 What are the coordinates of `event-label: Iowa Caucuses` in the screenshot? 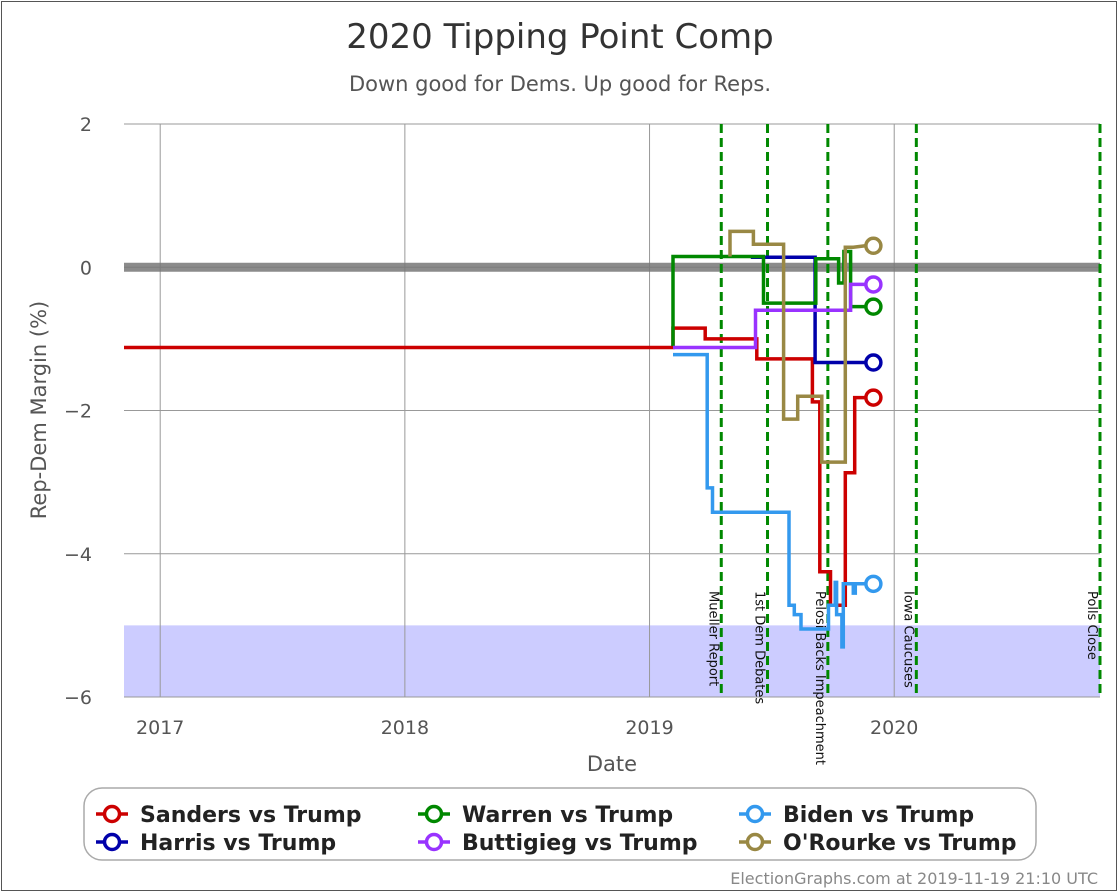 It's located at (907, 639).